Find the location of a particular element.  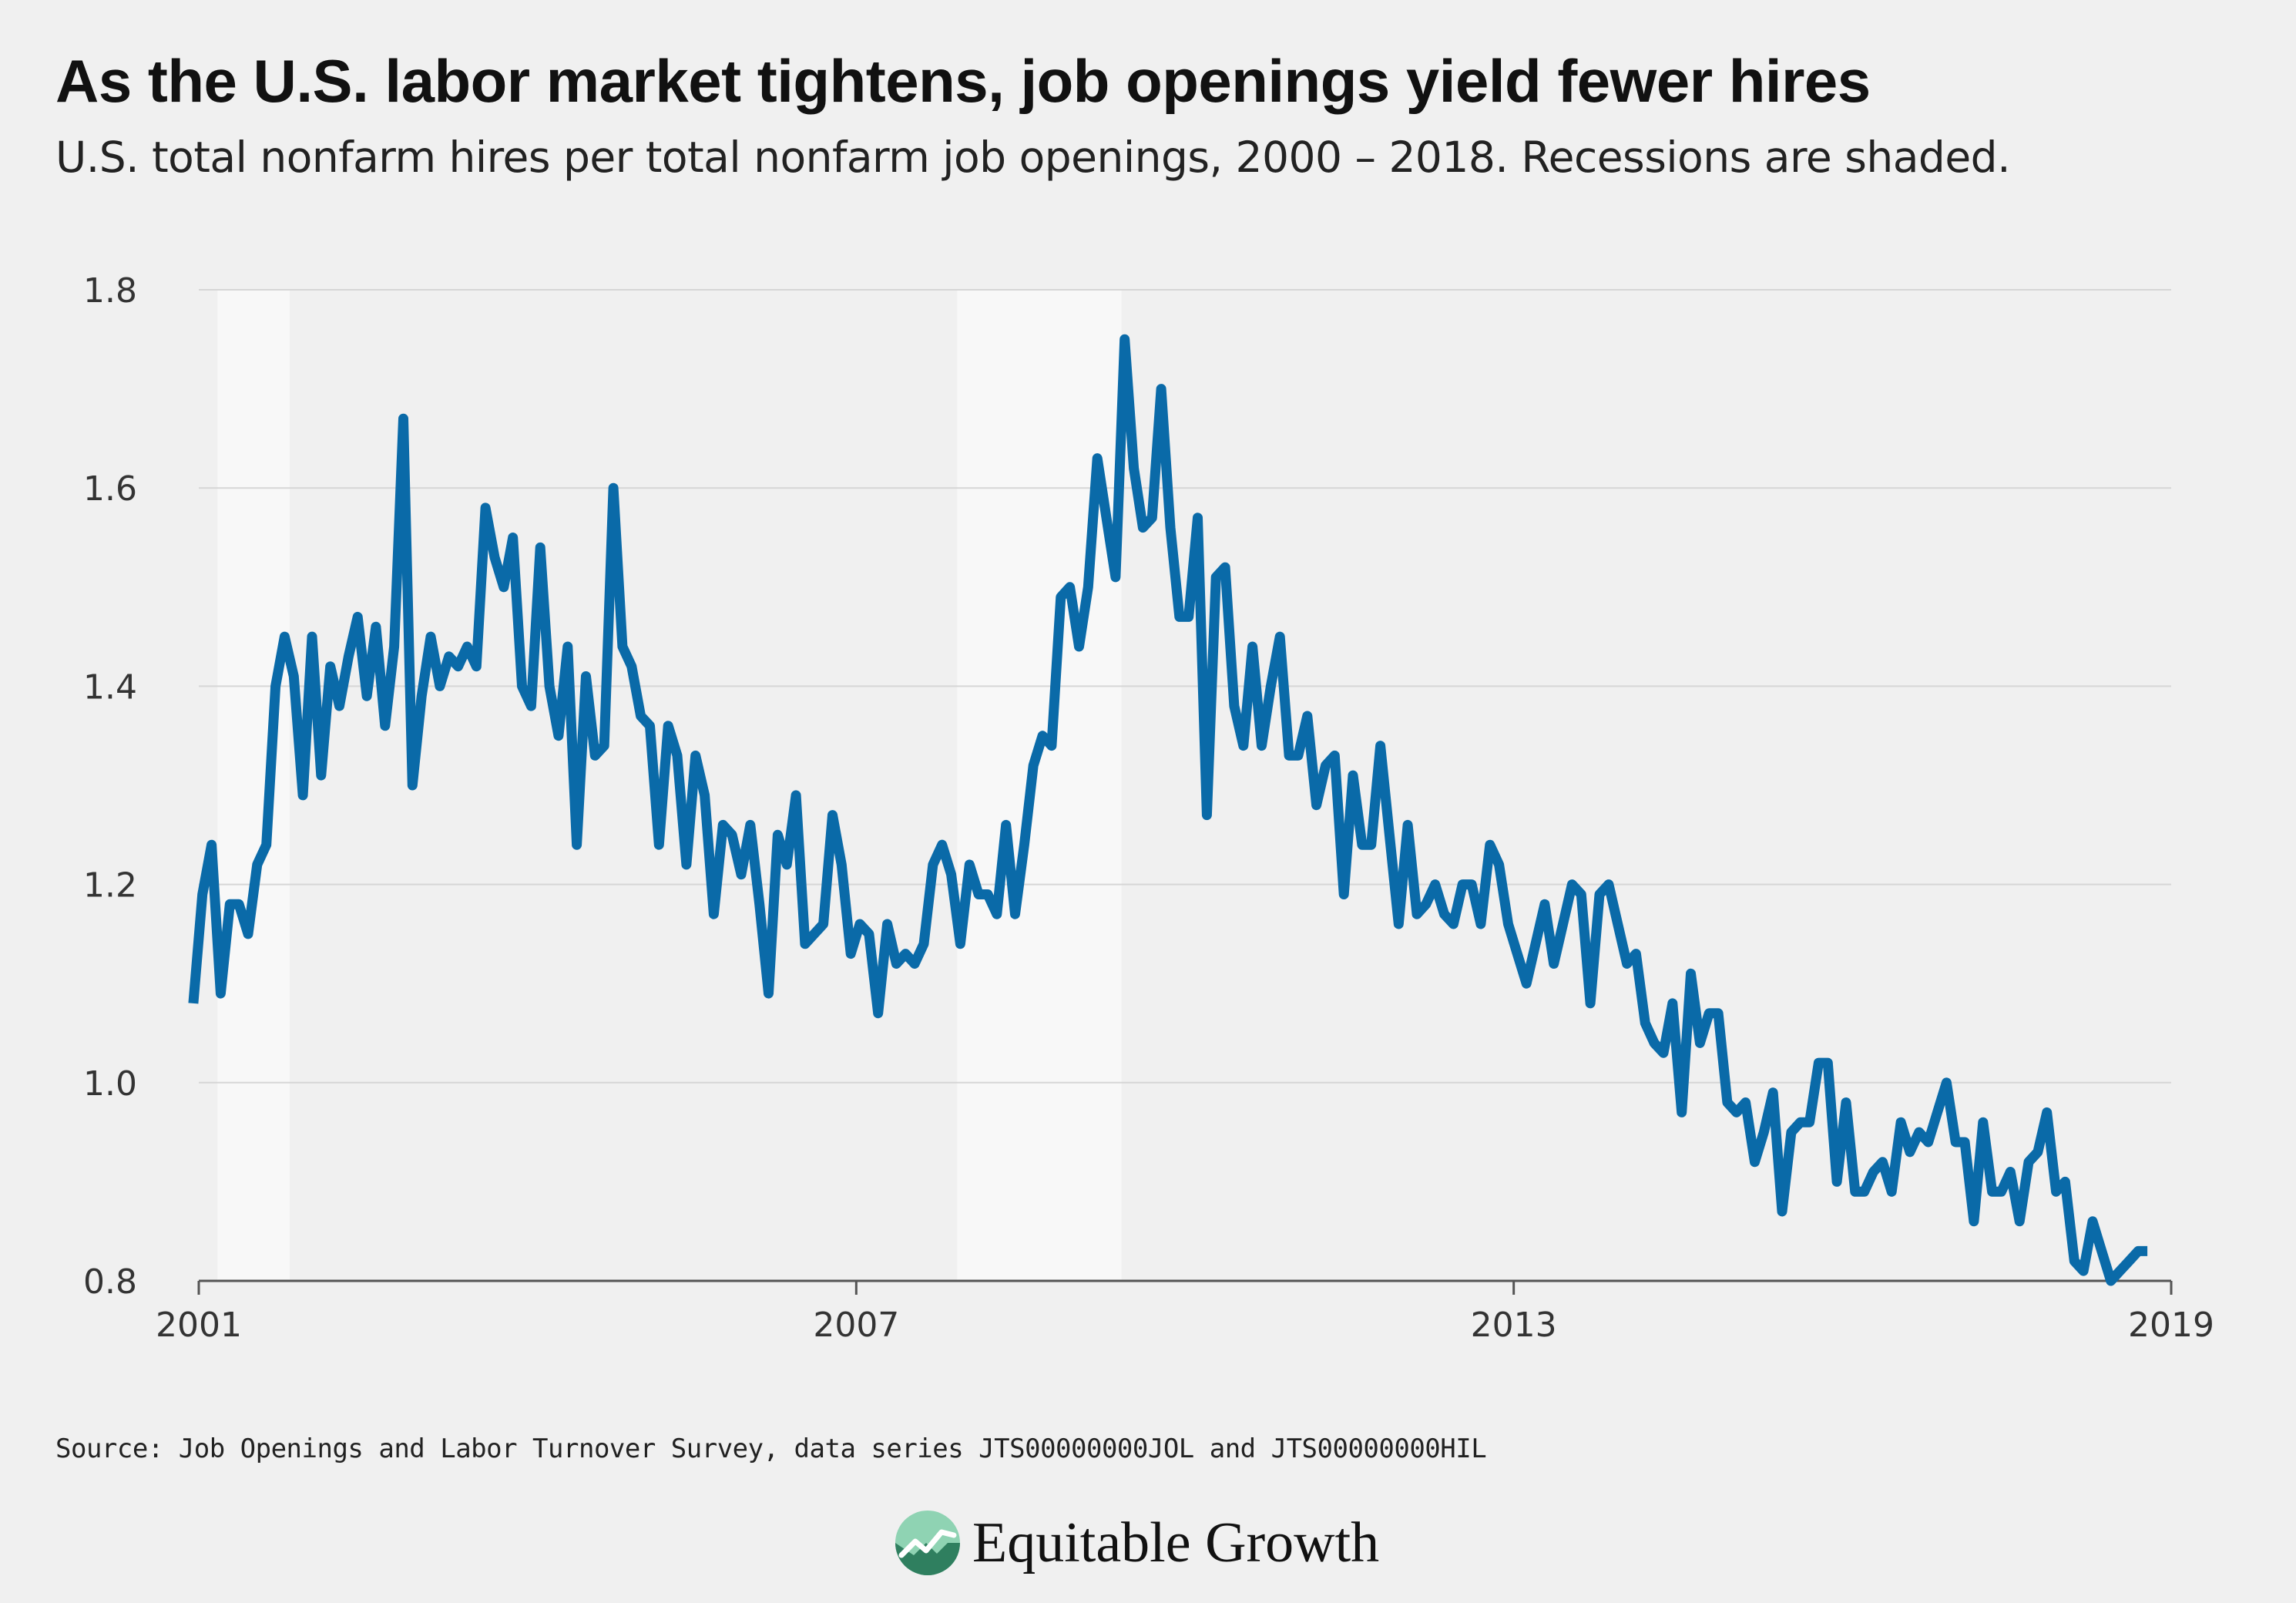

x-tick-label: 2013 is located at coordinates (1514, 1325).